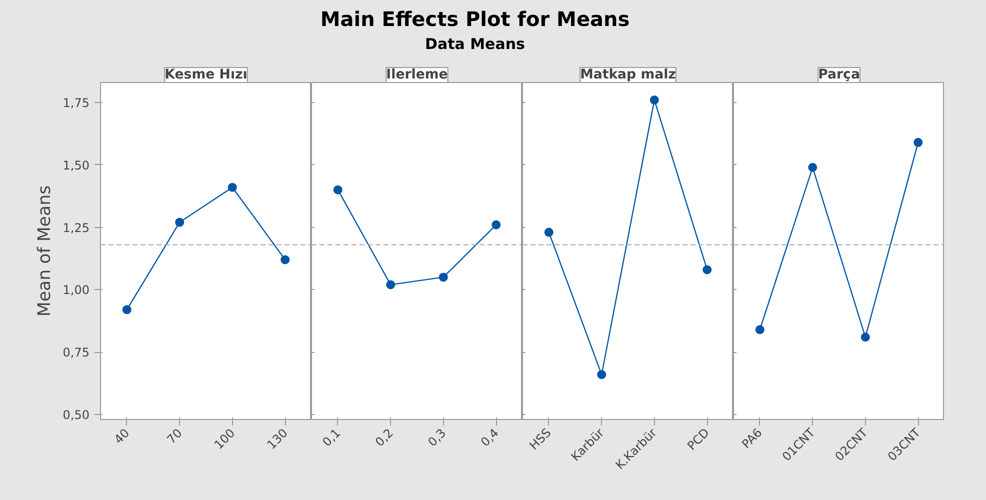  Describe the element at coordinates (384, 438) in the screenshot. I see `x-tick-label: 0,2` at that location.